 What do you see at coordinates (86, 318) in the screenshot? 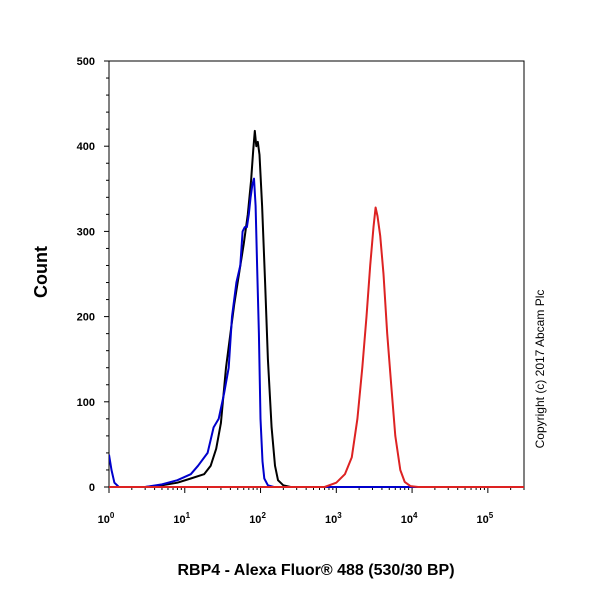
I see `y-tick-label: 200` at bounding box center [86, 318].